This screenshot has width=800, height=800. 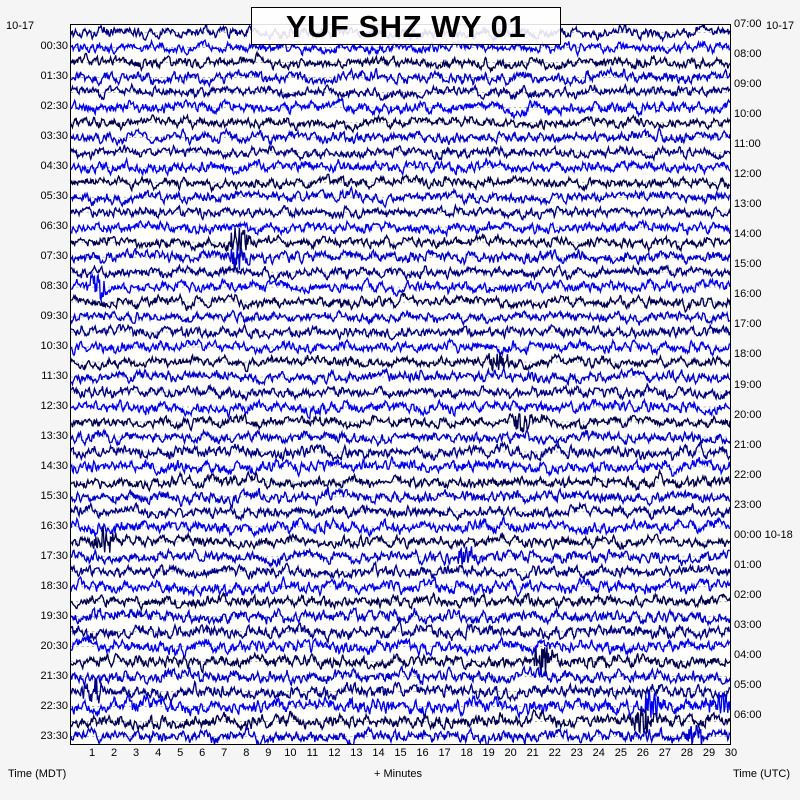 I want to click on y-tick-left-4: 04:30, so click(x=54, y=165).